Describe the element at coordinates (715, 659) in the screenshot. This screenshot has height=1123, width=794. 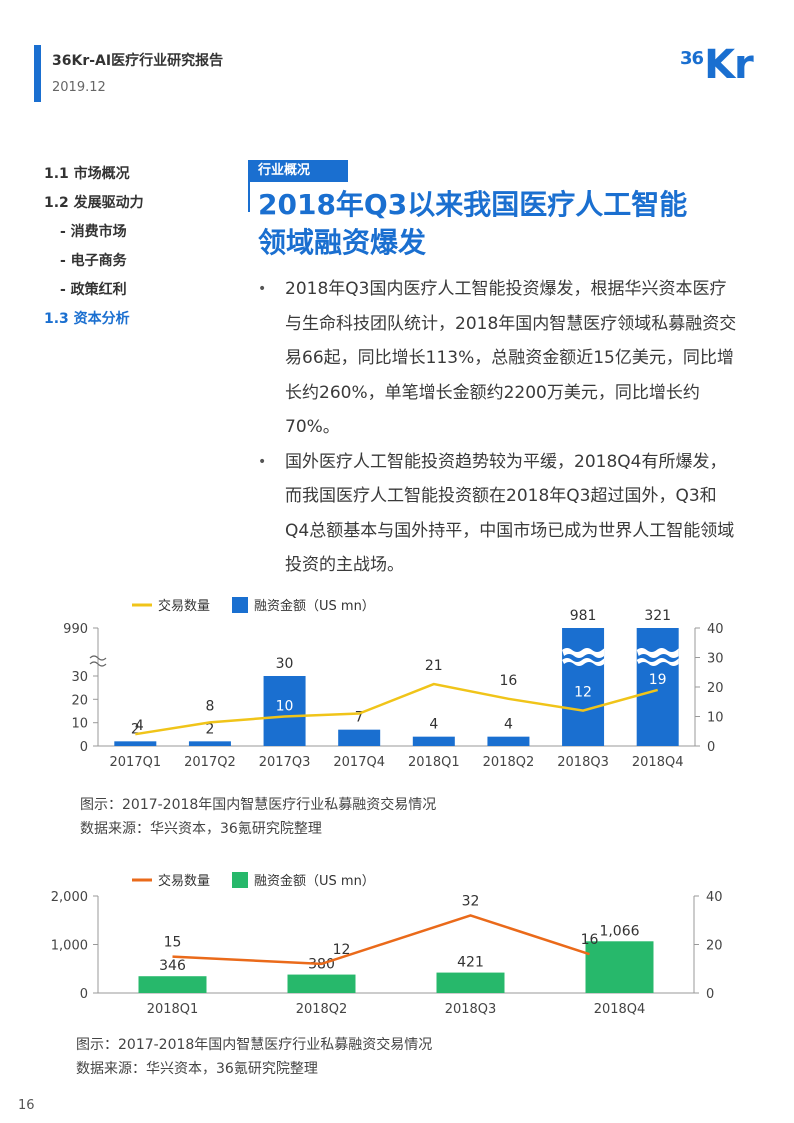
I see `right-tick-label: 30` at that location.